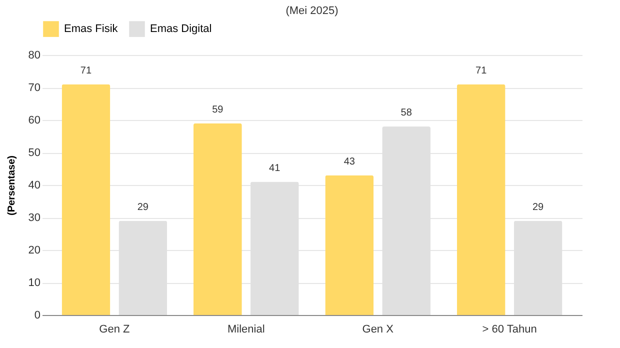  What do you see at coordinates (181, 29) in the screenshot?
I see `legend-label: Emas Digital` at bounding box center [181, 29].